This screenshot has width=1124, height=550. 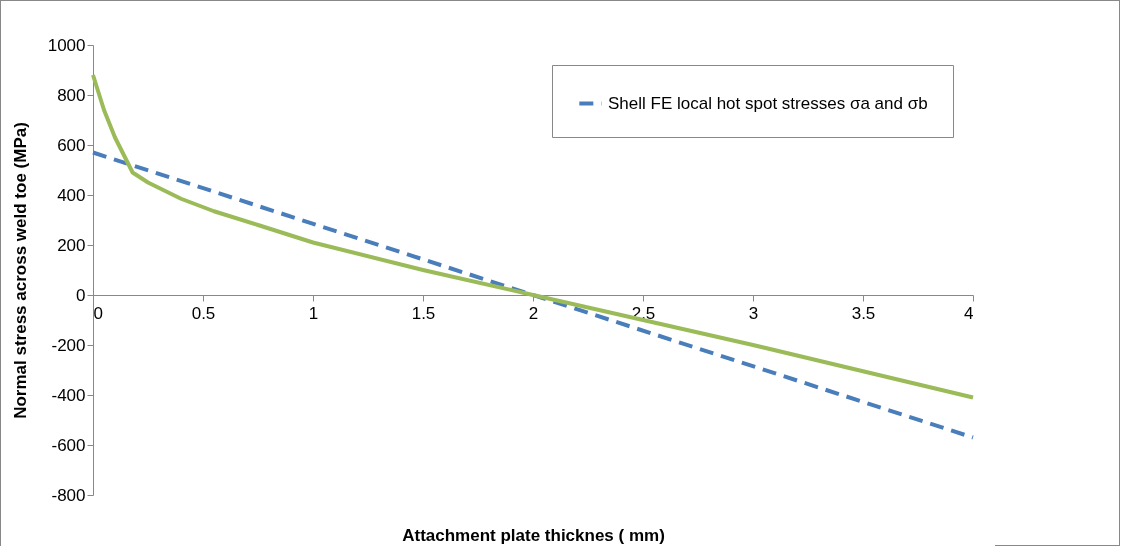 I want to click on y-tick-label: 200, so click(x=71, y=245).